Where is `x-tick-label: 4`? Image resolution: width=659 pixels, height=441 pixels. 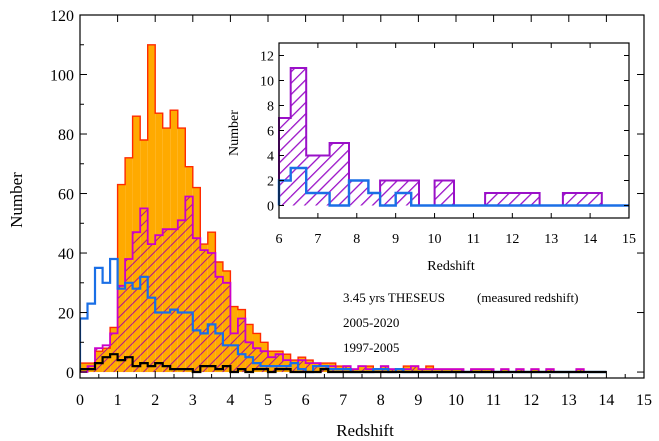 x-tick-label: 4 is located at coordinates (230, 400).